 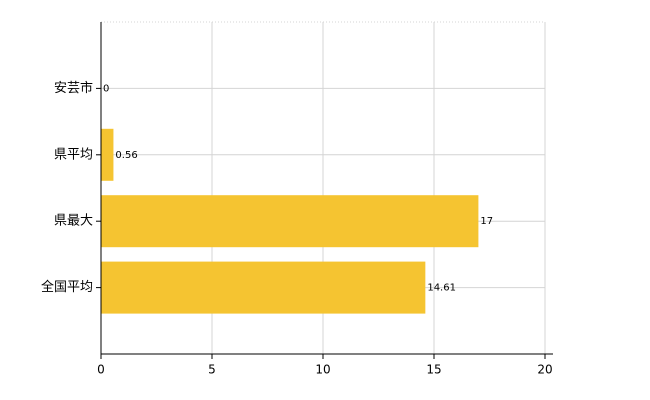 I want to click on value-label: 17, so click(x=486, y=221).